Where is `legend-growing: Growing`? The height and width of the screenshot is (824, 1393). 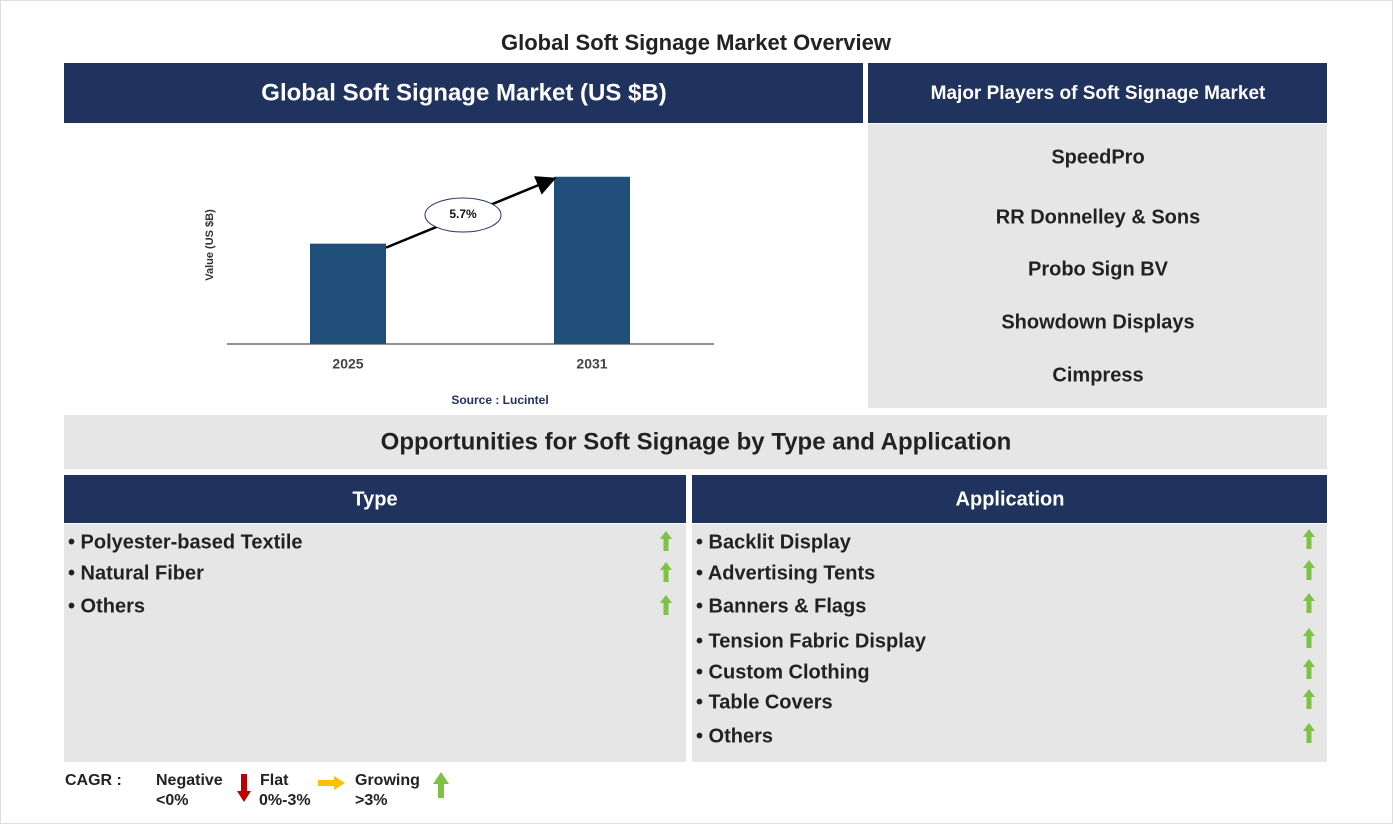 legend-growing: Growing is located at coordinates (387, 780).